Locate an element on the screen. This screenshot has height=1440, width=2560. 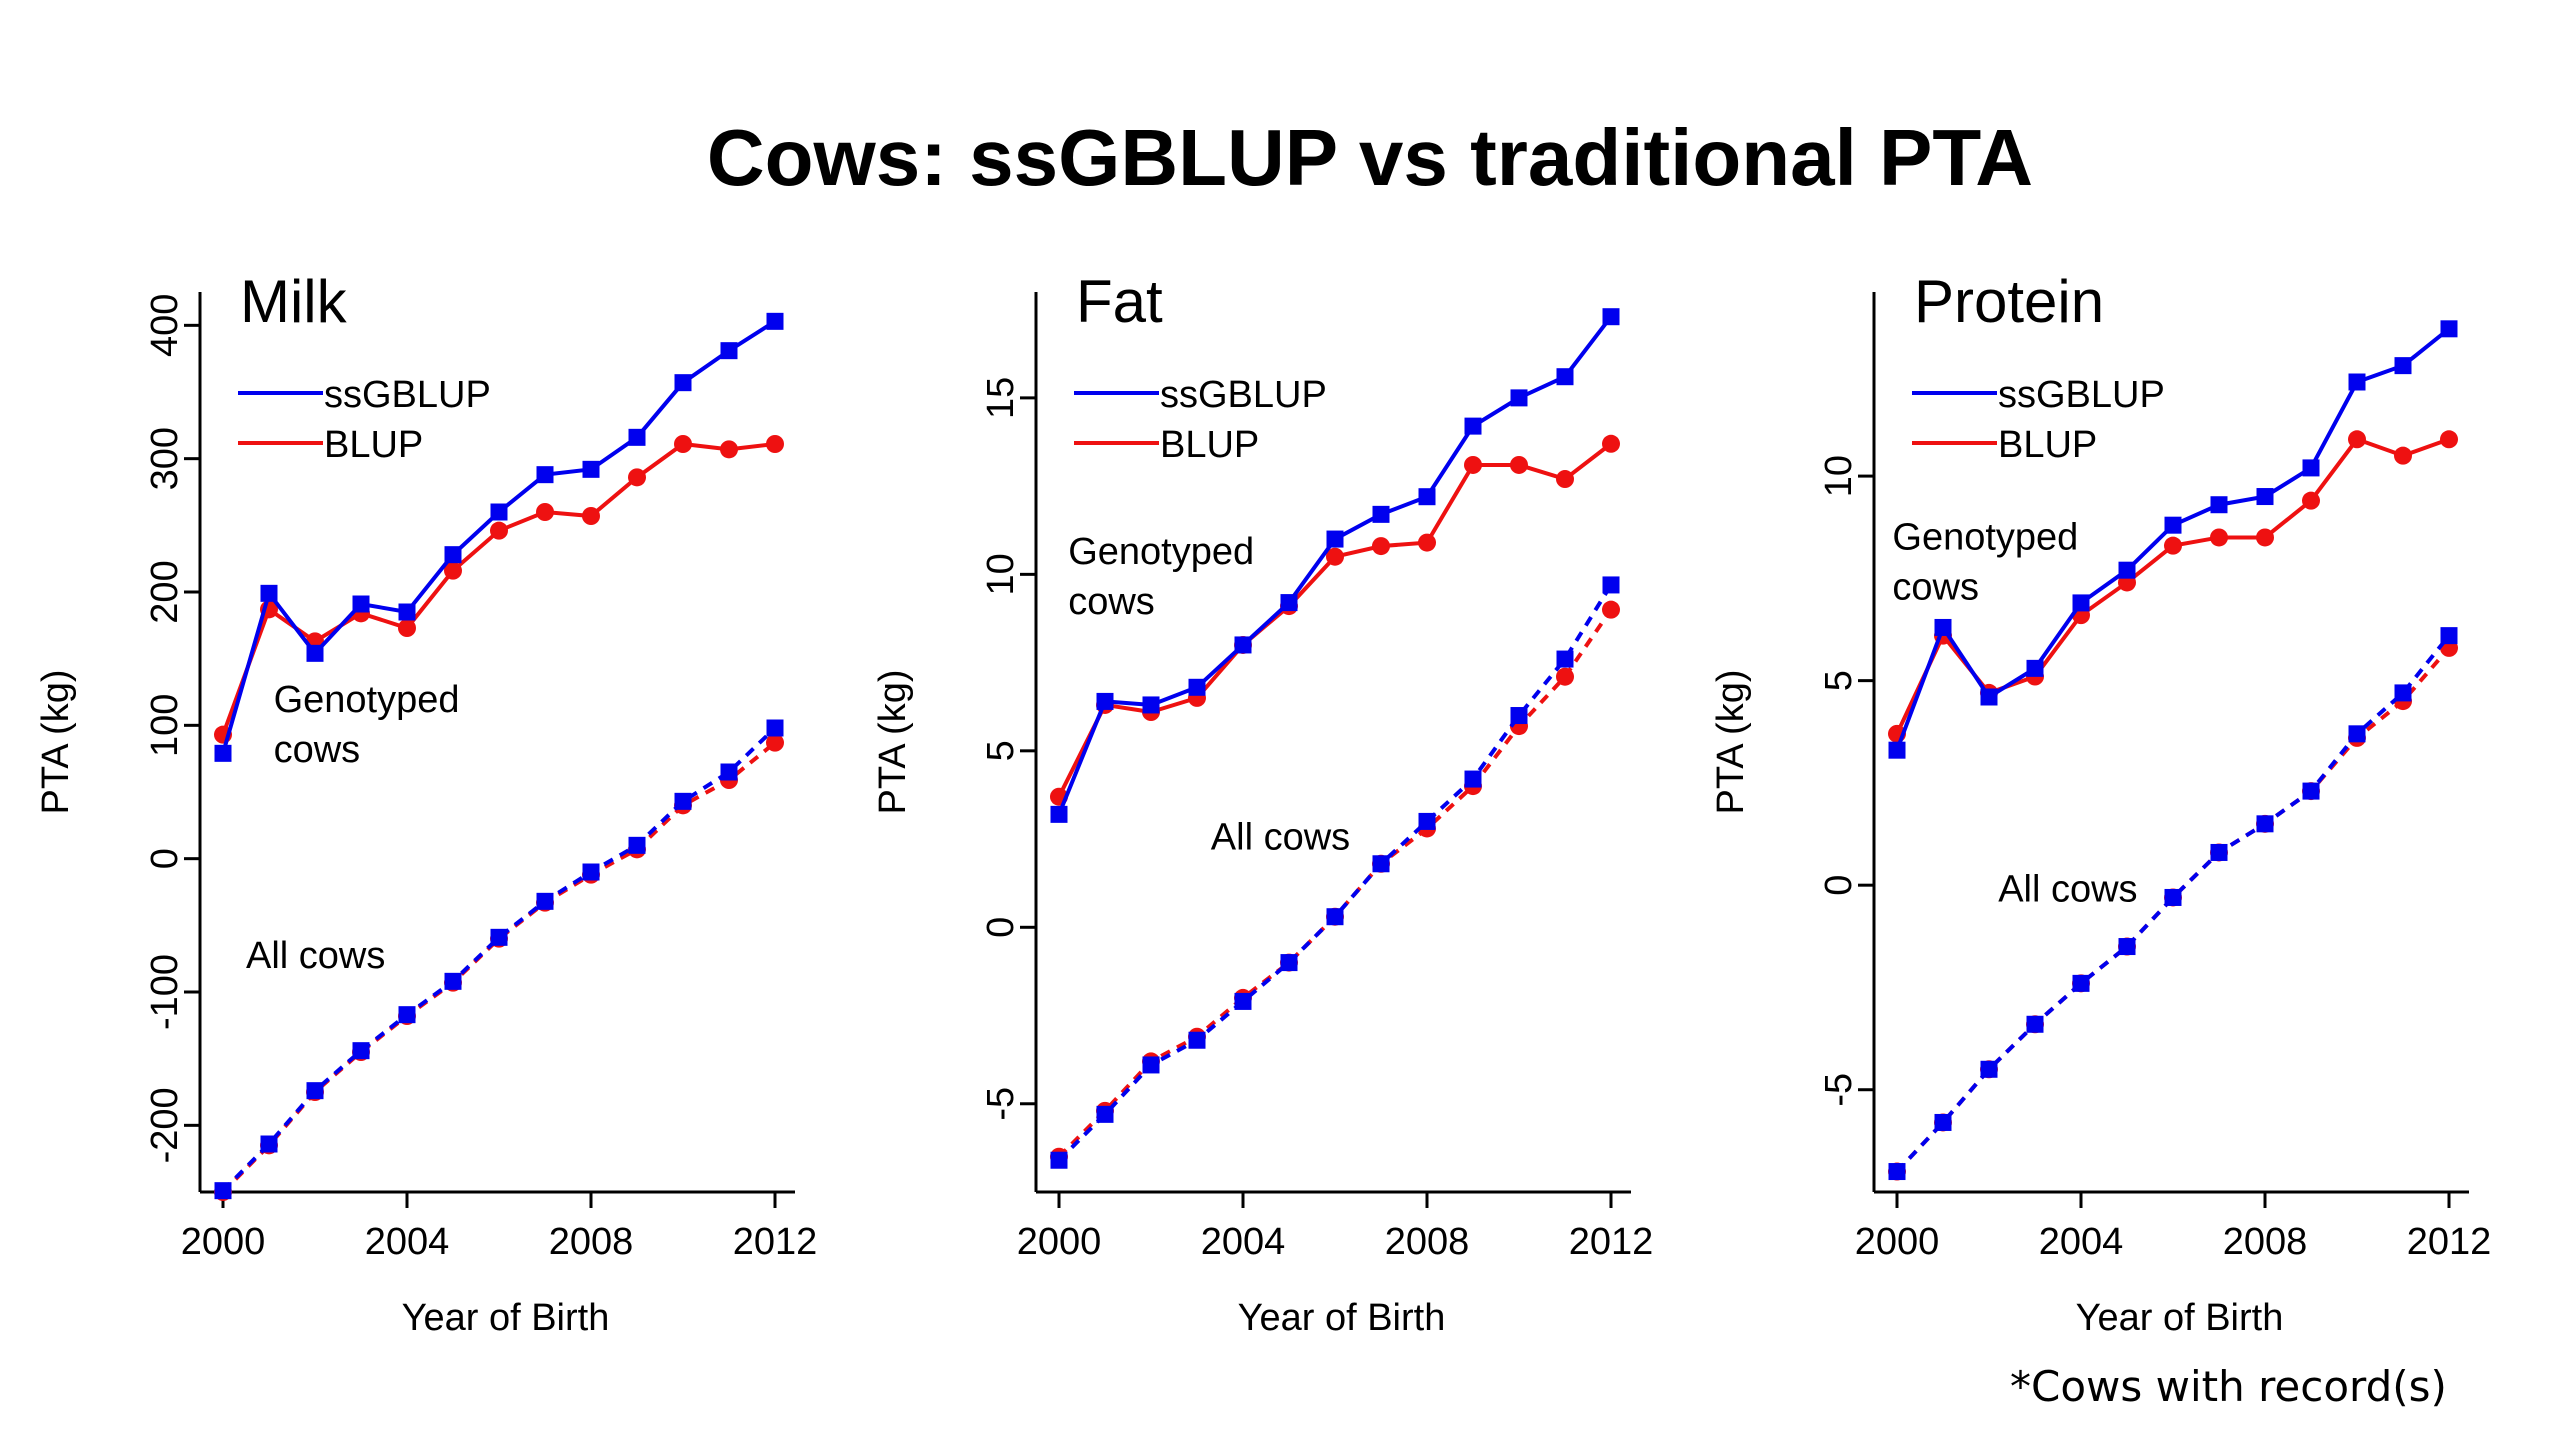
x-tick-label: 2012 is located at coordinates (1611, 1242).